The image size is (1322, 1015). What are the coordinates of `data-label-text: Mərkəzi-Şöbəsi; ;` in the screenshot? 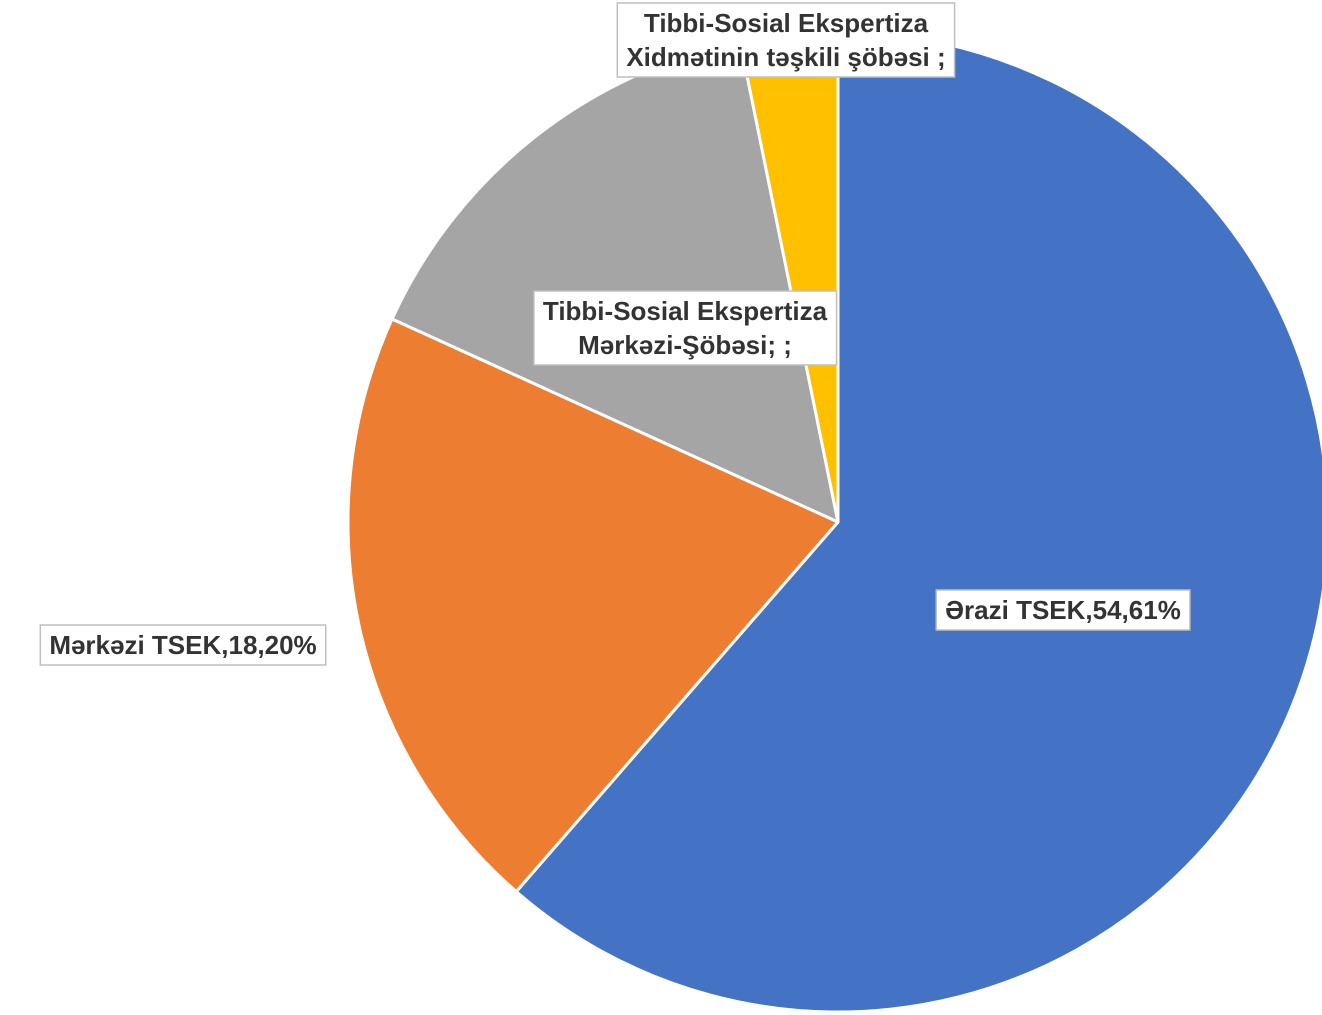 It's located at (685, 345).